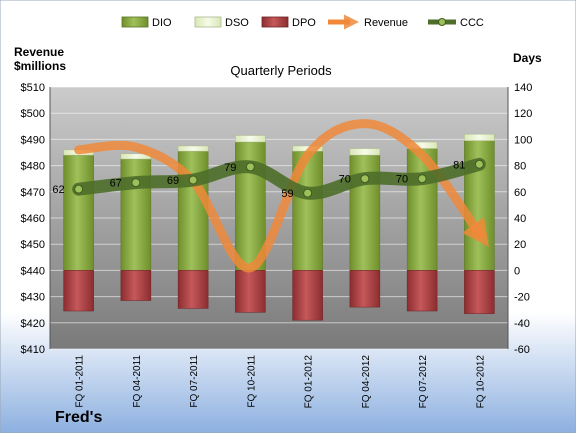 The height and width of the screenshot is (433, 576). I want to click on left-tick-label: $510, so click(33, 88).